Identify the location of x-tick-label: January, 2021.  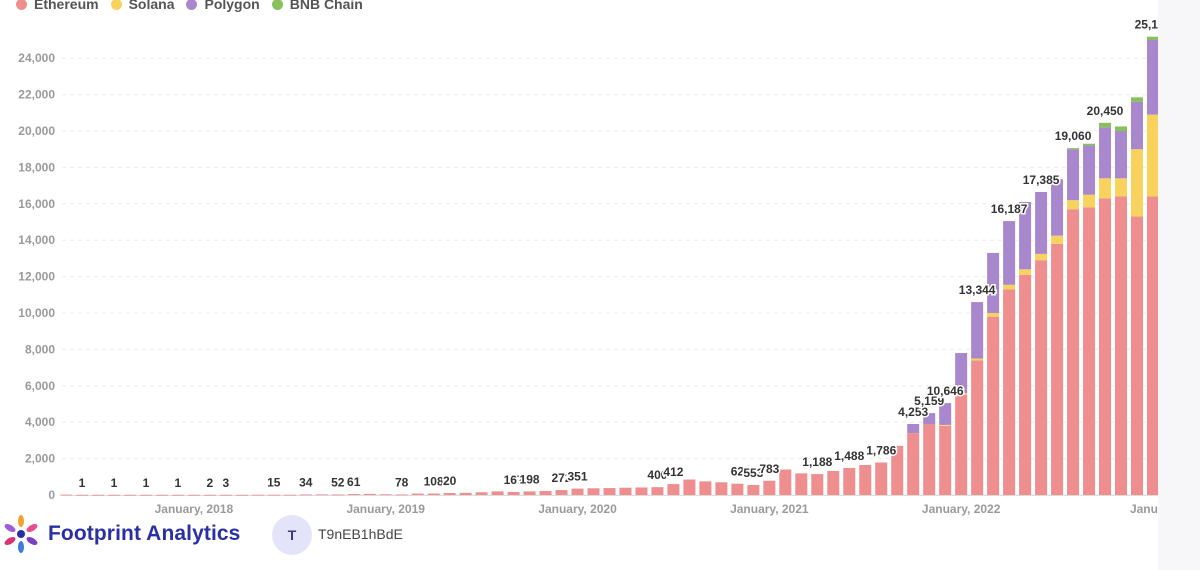
(769, 509).